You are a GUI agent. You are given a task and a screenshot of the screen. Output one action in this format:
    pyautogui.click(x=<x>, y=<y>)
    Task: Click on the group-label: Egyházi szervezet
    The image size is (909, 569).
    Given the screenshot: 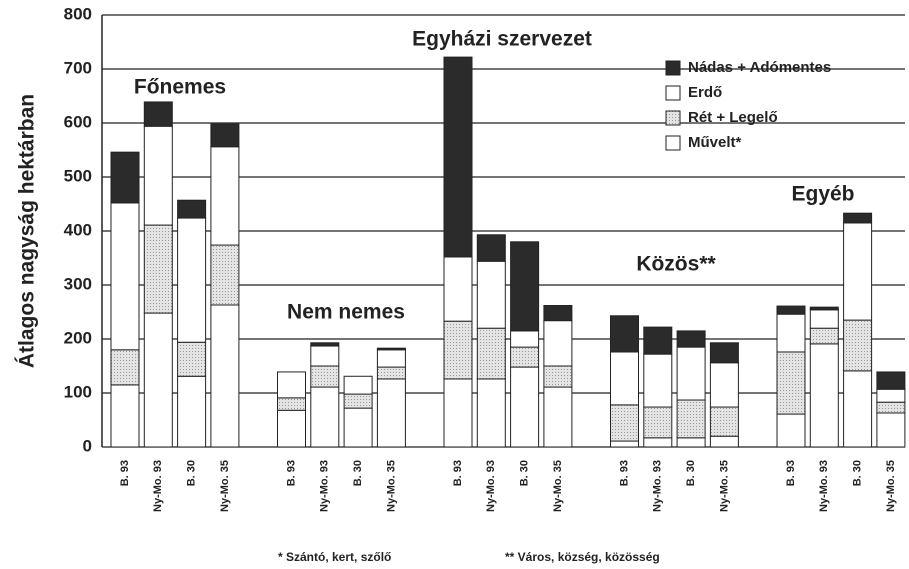 What is the action you would take?
    pyautogui.click(x=502, y=39)
    